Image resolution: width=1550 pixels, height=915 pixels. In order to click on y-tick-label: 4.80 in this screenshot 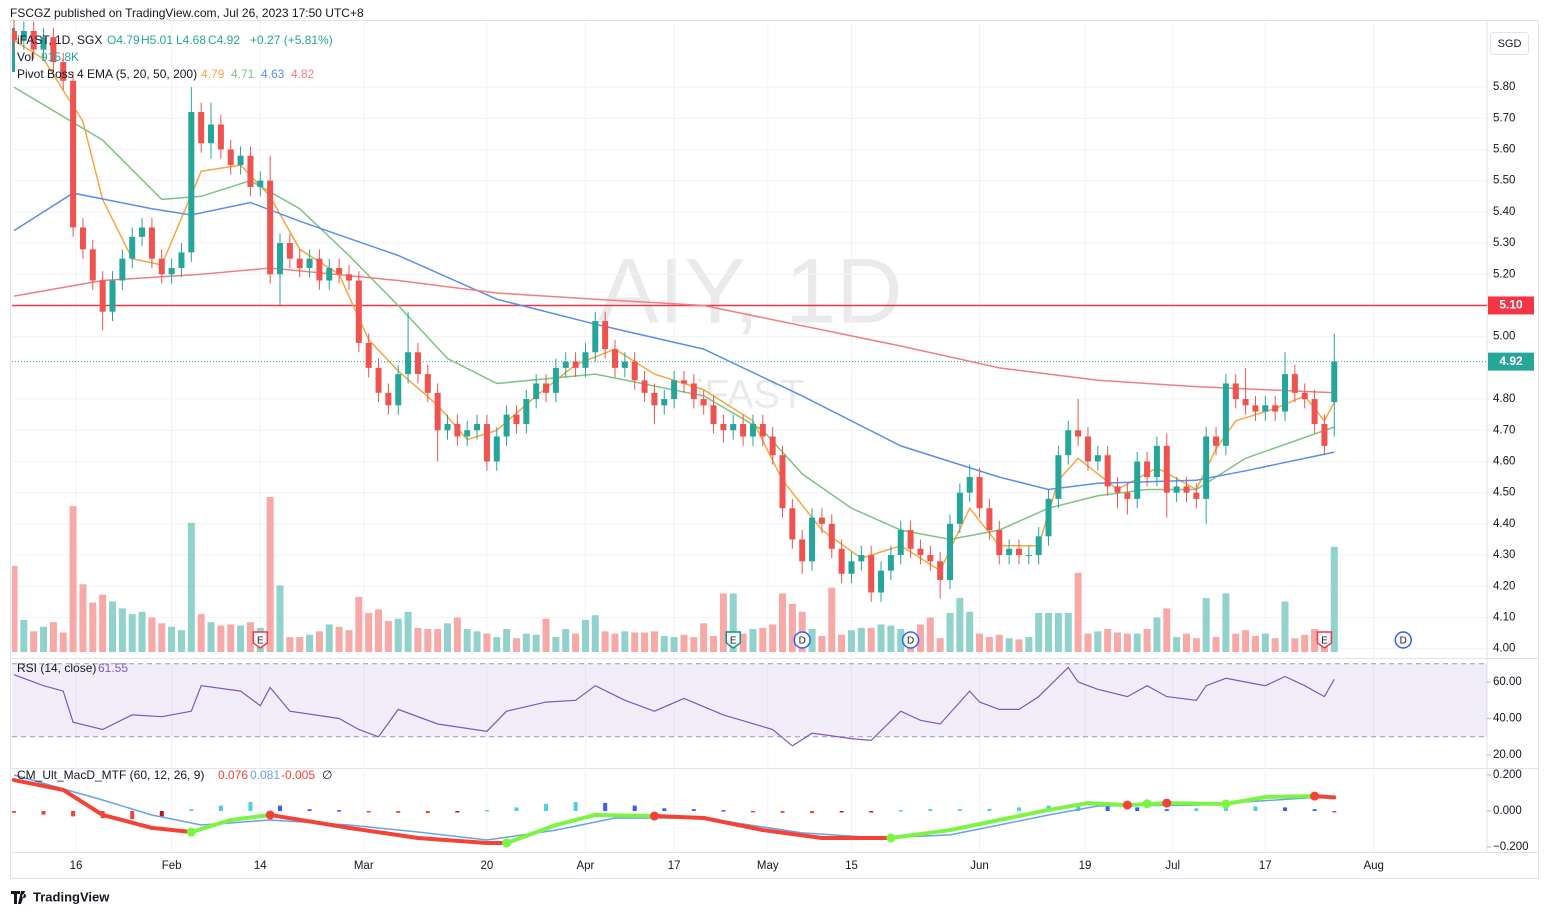, I will do `click(1504, 399)`.